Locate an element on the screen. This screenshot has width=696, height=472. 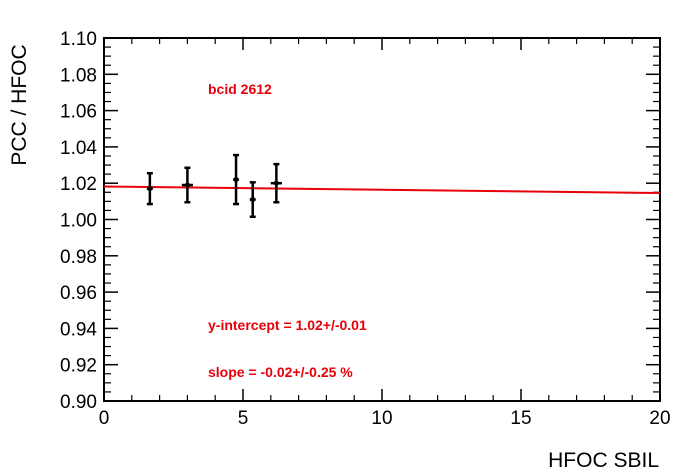
y-tick-label: 0.94 is located at coordinates (78, 329).